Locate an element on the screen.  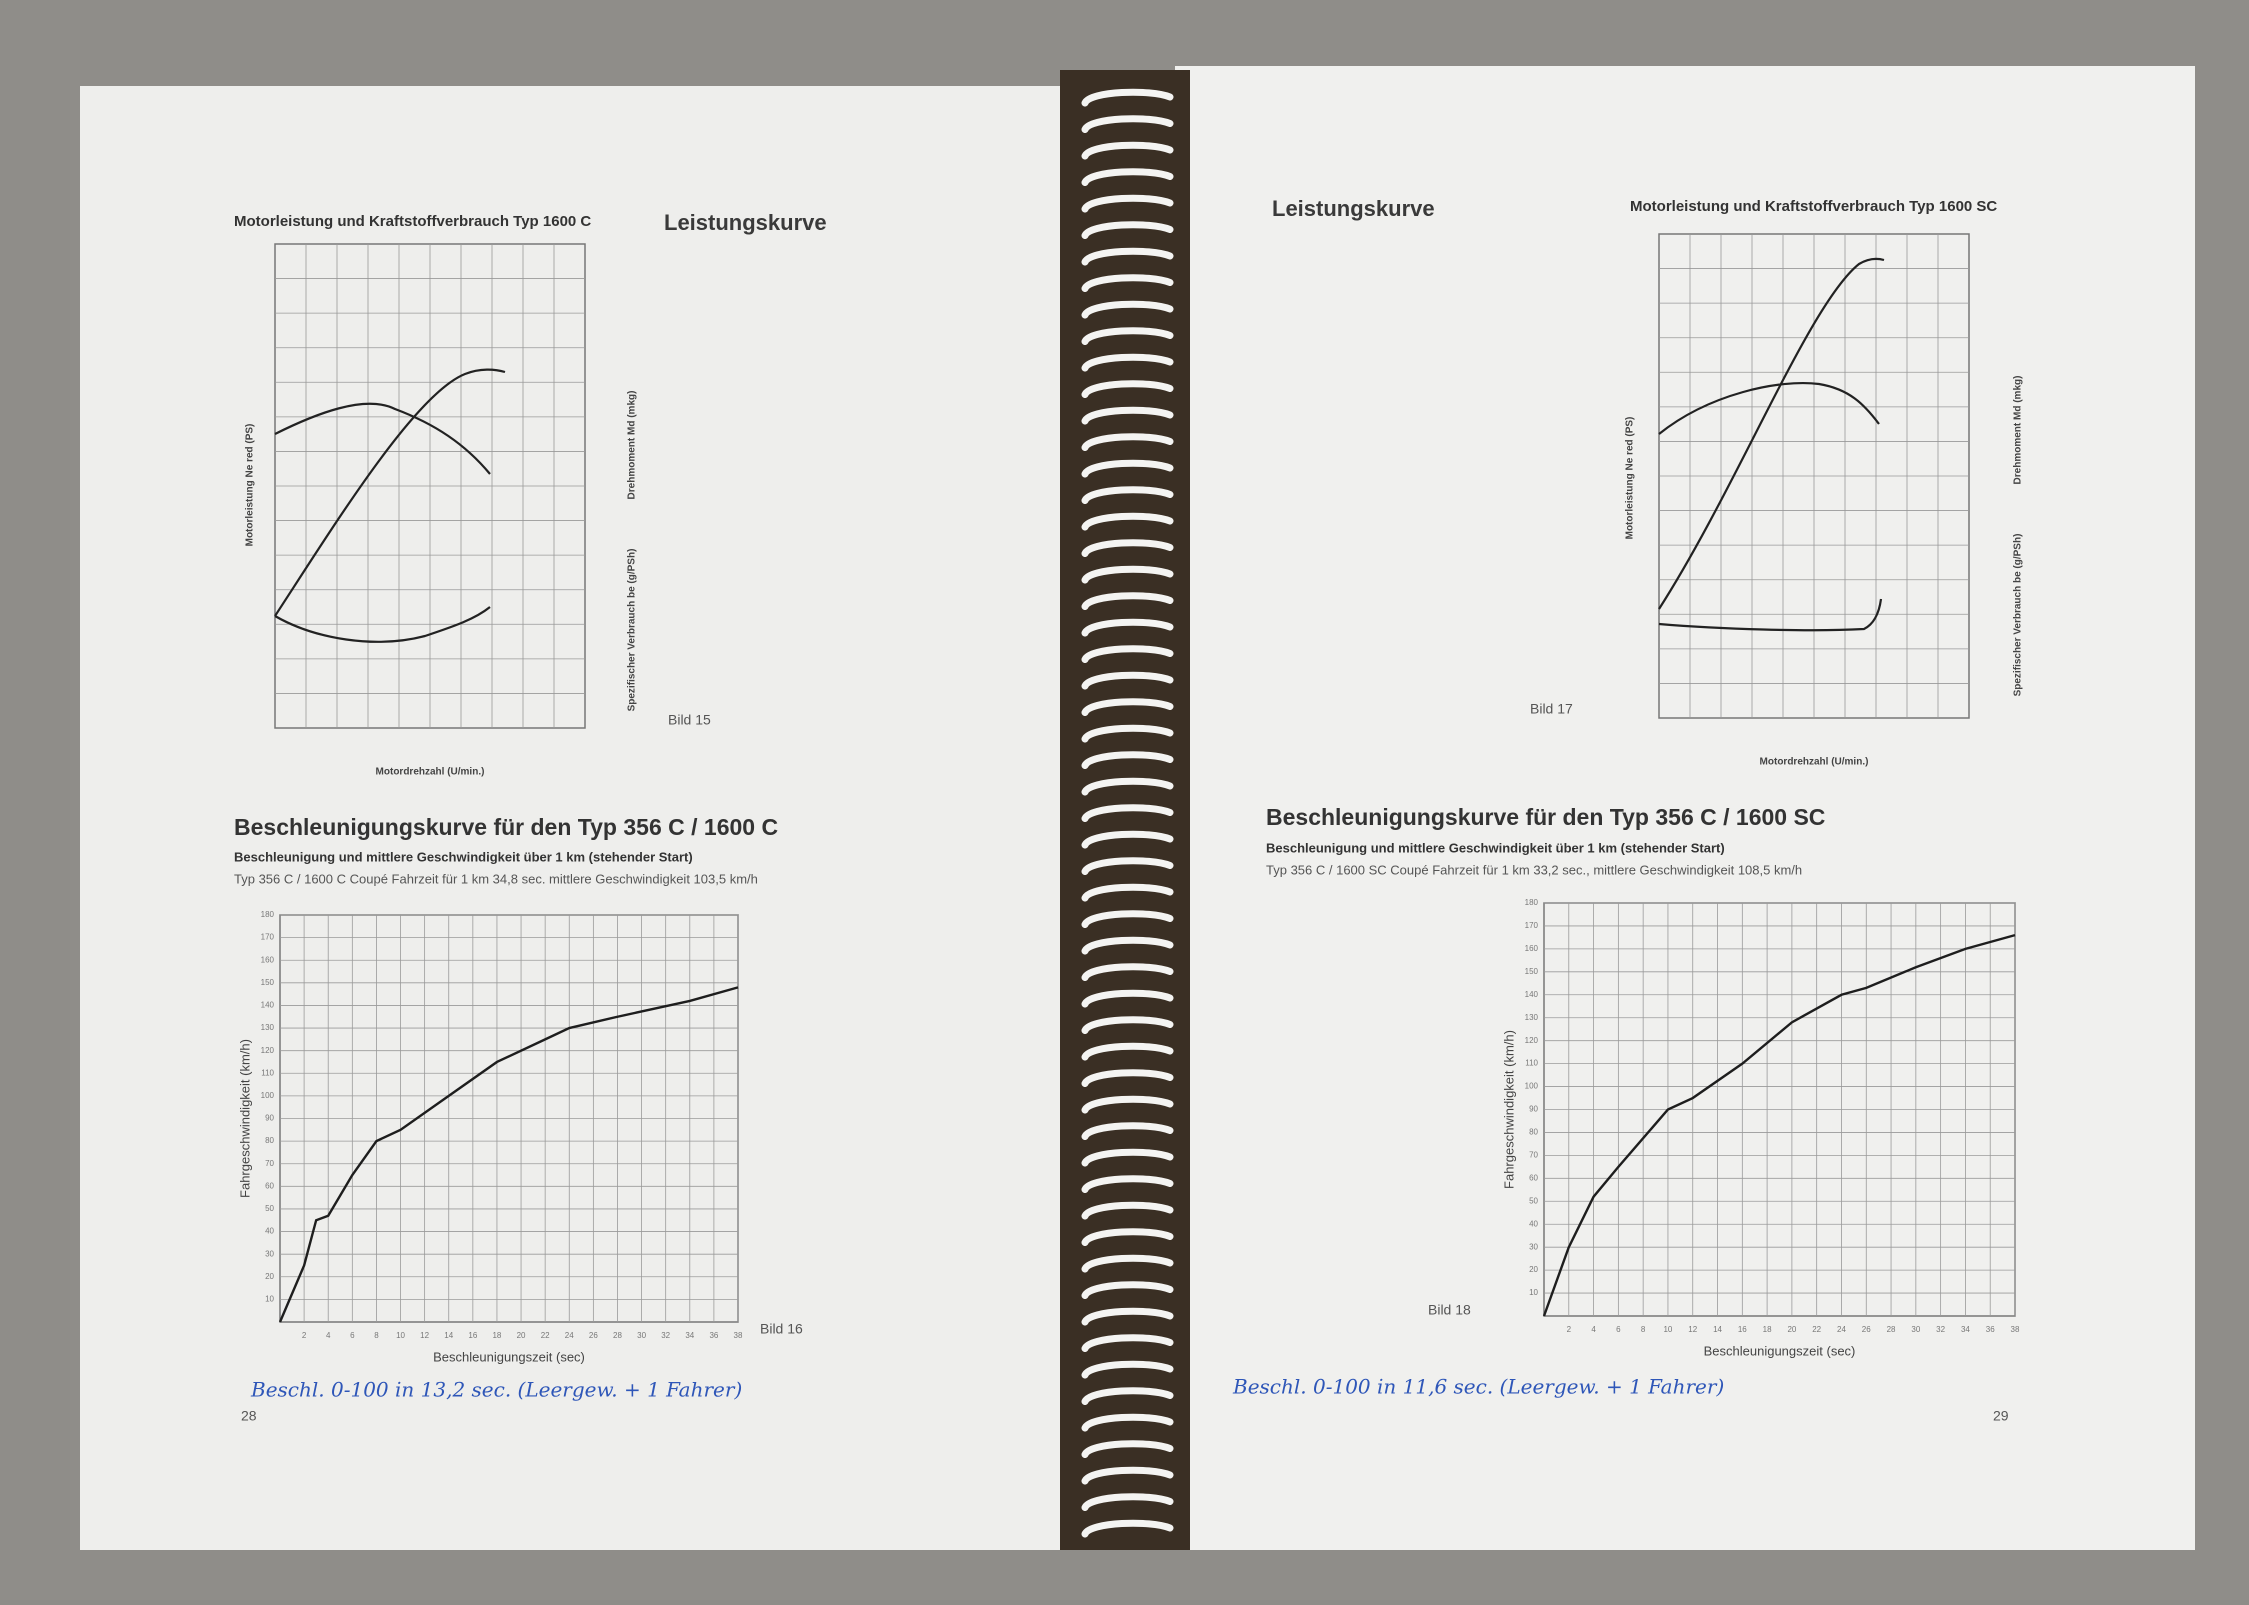
power-x-label: Motordrehzahl (U/min.) is located at coordinates (1814, 762).